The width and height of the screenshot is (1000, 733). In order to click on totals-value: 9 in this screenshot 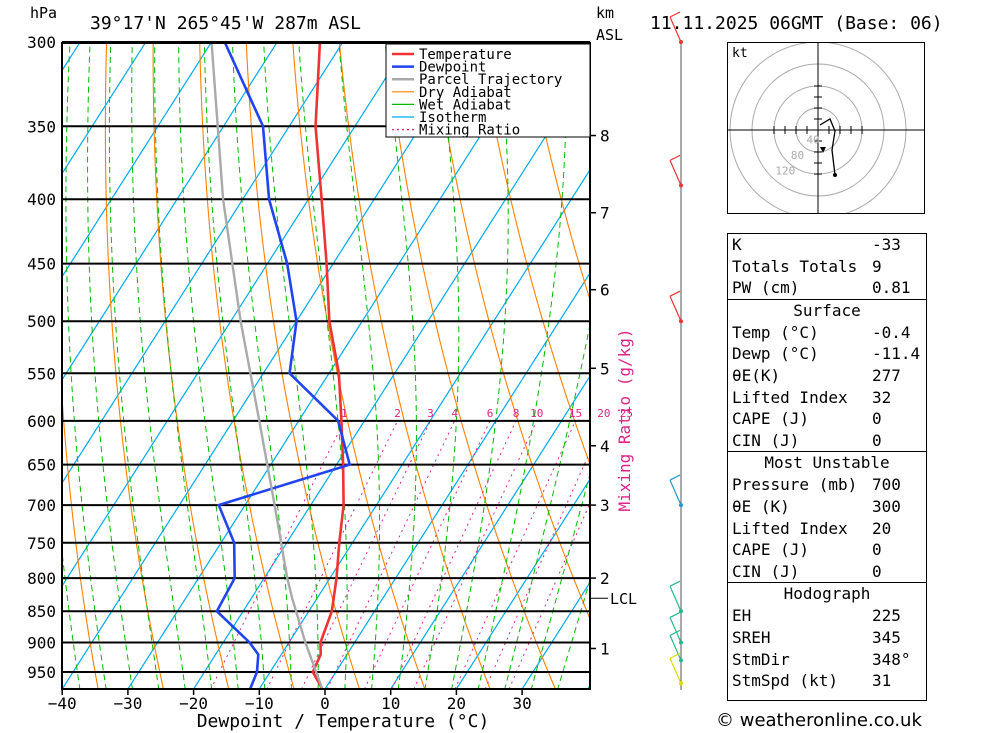, I will do `click(877, 266)`.